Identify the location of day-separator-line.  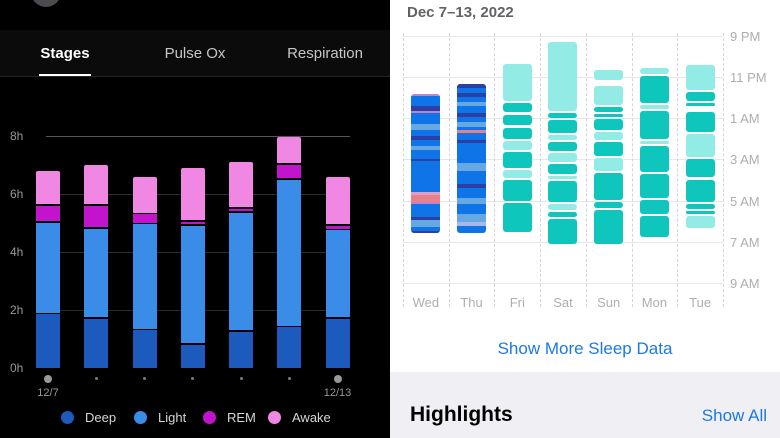
(449, 170).